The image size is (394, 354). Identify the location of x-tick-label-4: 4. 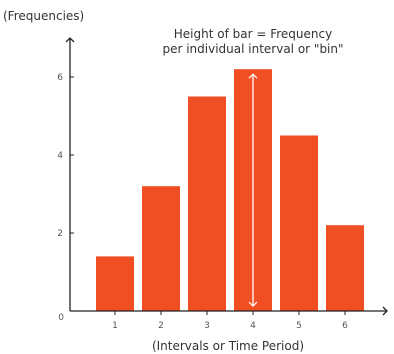
(253, 326).